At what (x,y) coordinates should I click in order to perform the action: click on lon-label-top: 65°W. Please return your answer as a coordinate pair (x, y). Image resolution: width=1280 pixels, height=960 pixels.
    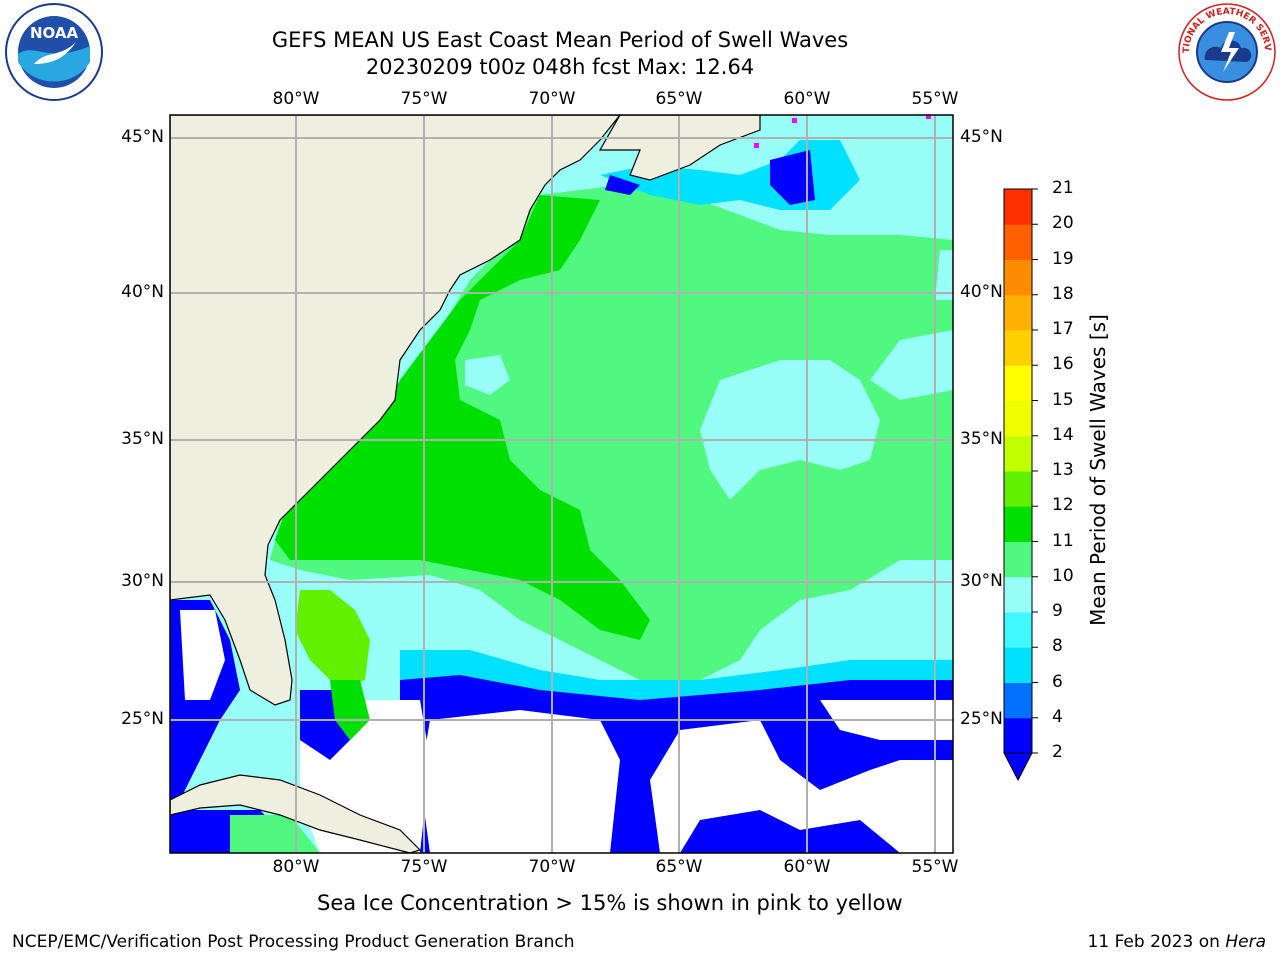
    Looking at the image, I should click on (679, 99).